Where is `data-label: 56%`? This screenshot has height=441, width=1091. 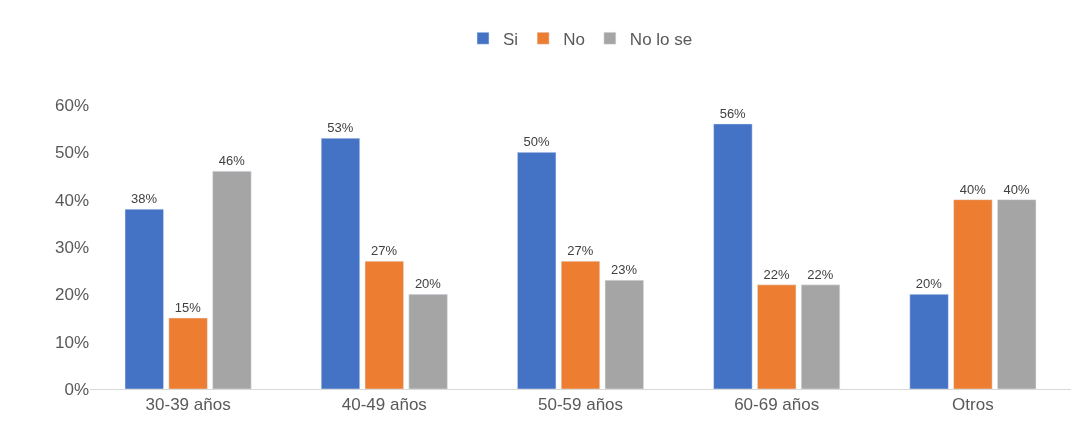 data-label: 56% is located at coordinates (733, 113).